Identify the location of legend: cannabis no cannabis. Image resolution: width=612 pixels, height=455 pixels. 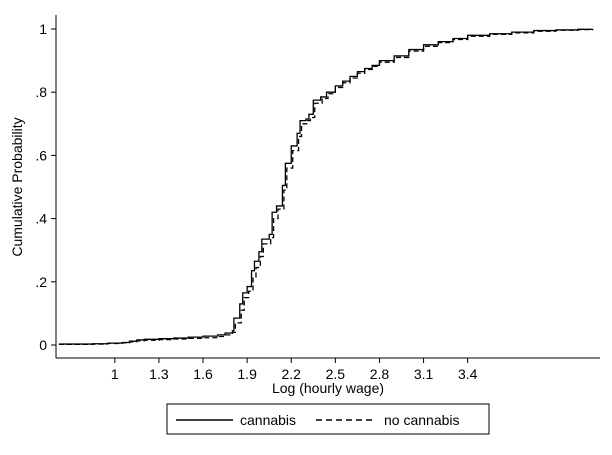
(328, 419).